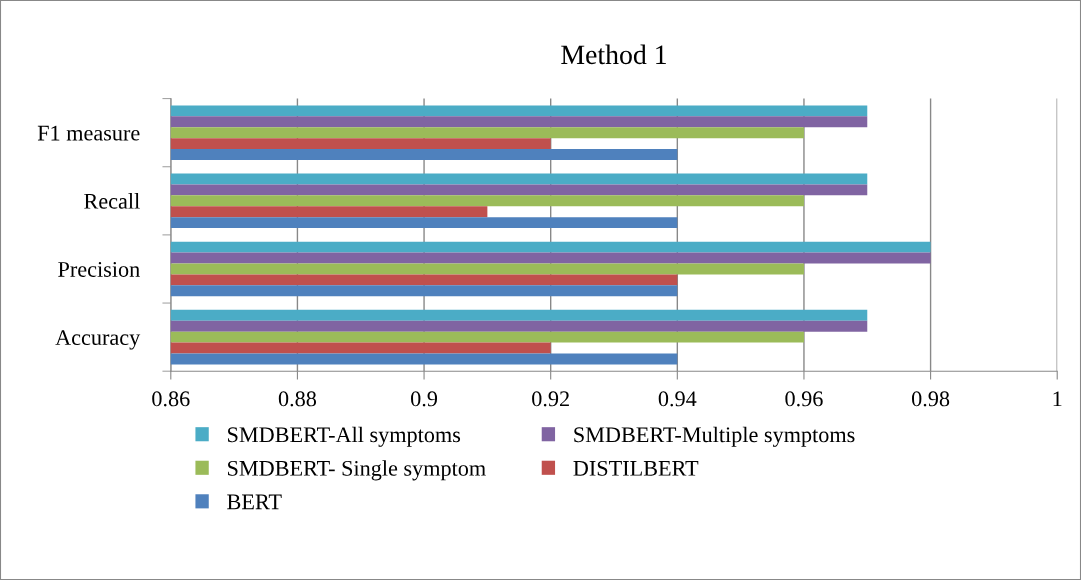  What do you see at coordinates (357, 470) in the screenshot?
I see `legend-label: SMDBERT- Single symptom` at bounding box center [357, 470].